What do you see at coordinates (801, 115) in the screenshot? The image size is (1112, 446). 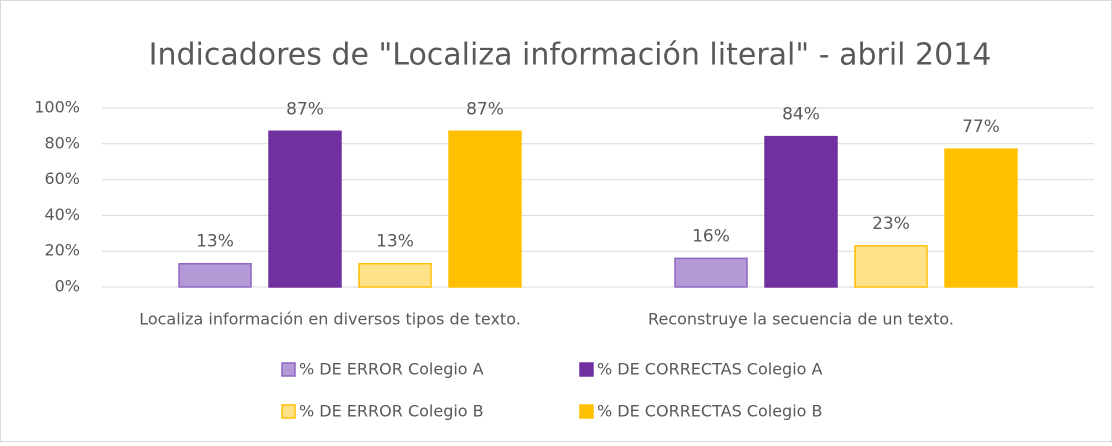 I see `value-label: 84%` at bounding box center [801, 115].